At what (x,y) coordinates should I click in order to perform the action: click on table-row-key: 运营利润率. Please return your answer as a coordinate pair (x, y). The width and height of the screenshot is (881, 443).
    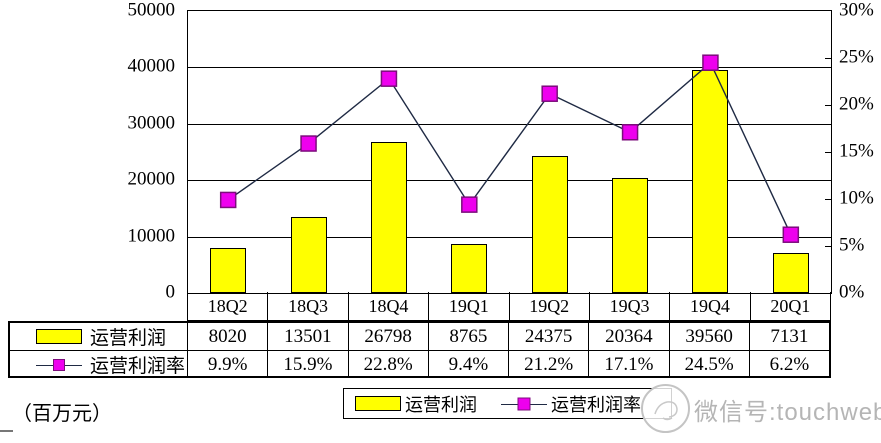
    Looking at the image, I should click on (98, 364).